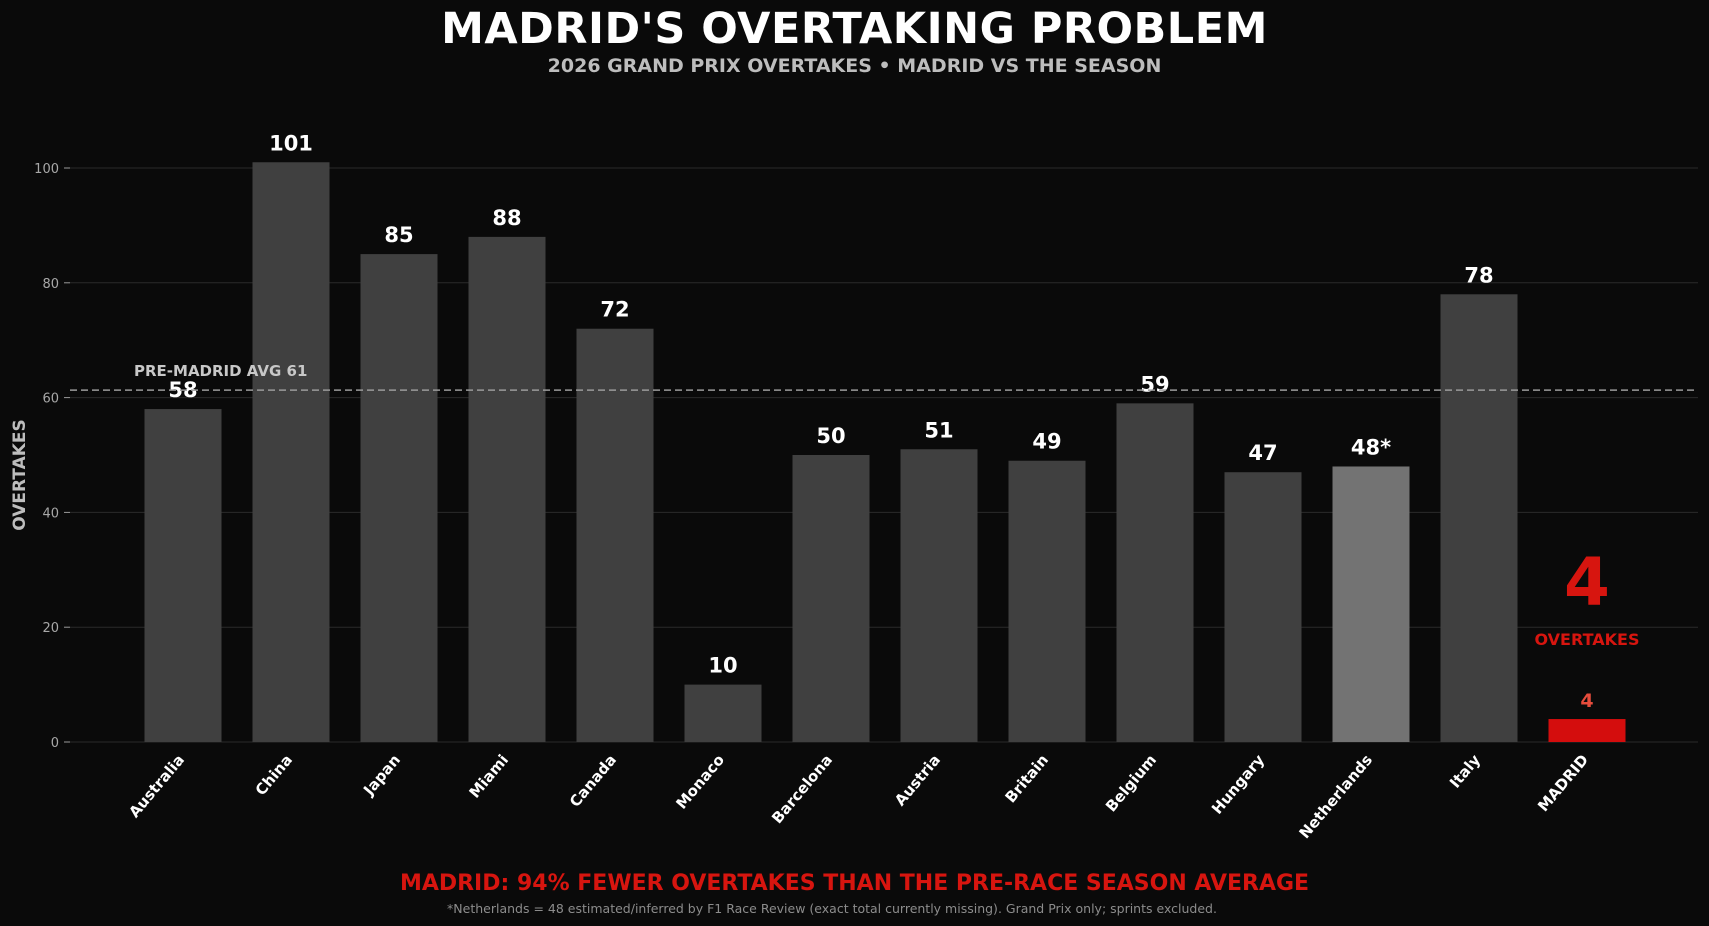 The height and width of the screenshot is (926, 1709). I want to click on value-label: 47, so click(1262, 453).